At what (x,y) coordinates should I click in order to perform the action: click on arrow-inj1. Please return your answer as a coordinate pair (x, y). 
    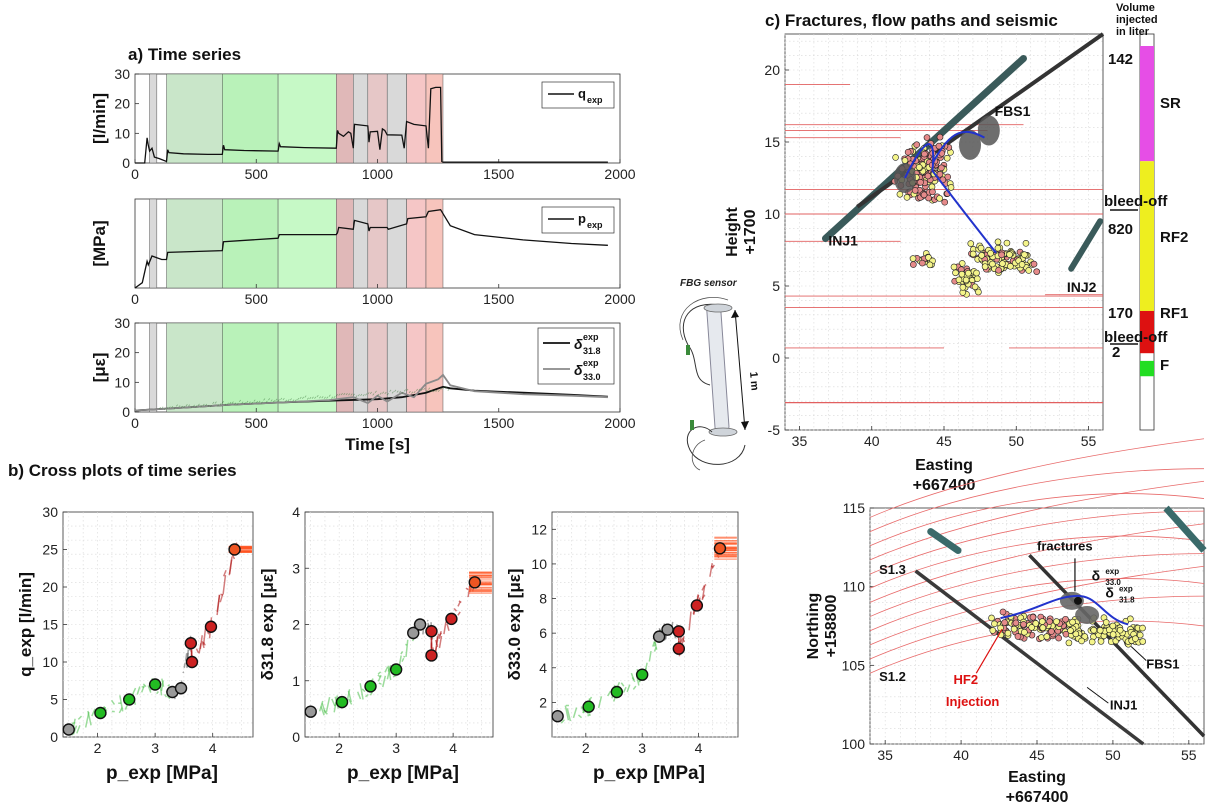
    Looking at the image, I should click on (1097, 695).